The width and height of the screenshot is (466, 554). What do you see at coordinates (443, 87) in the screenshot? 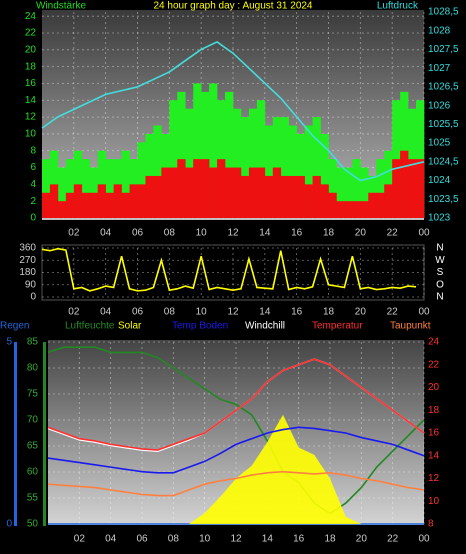
I see `y2-tick-label: 1026,5` at bounding box center [443, 87].